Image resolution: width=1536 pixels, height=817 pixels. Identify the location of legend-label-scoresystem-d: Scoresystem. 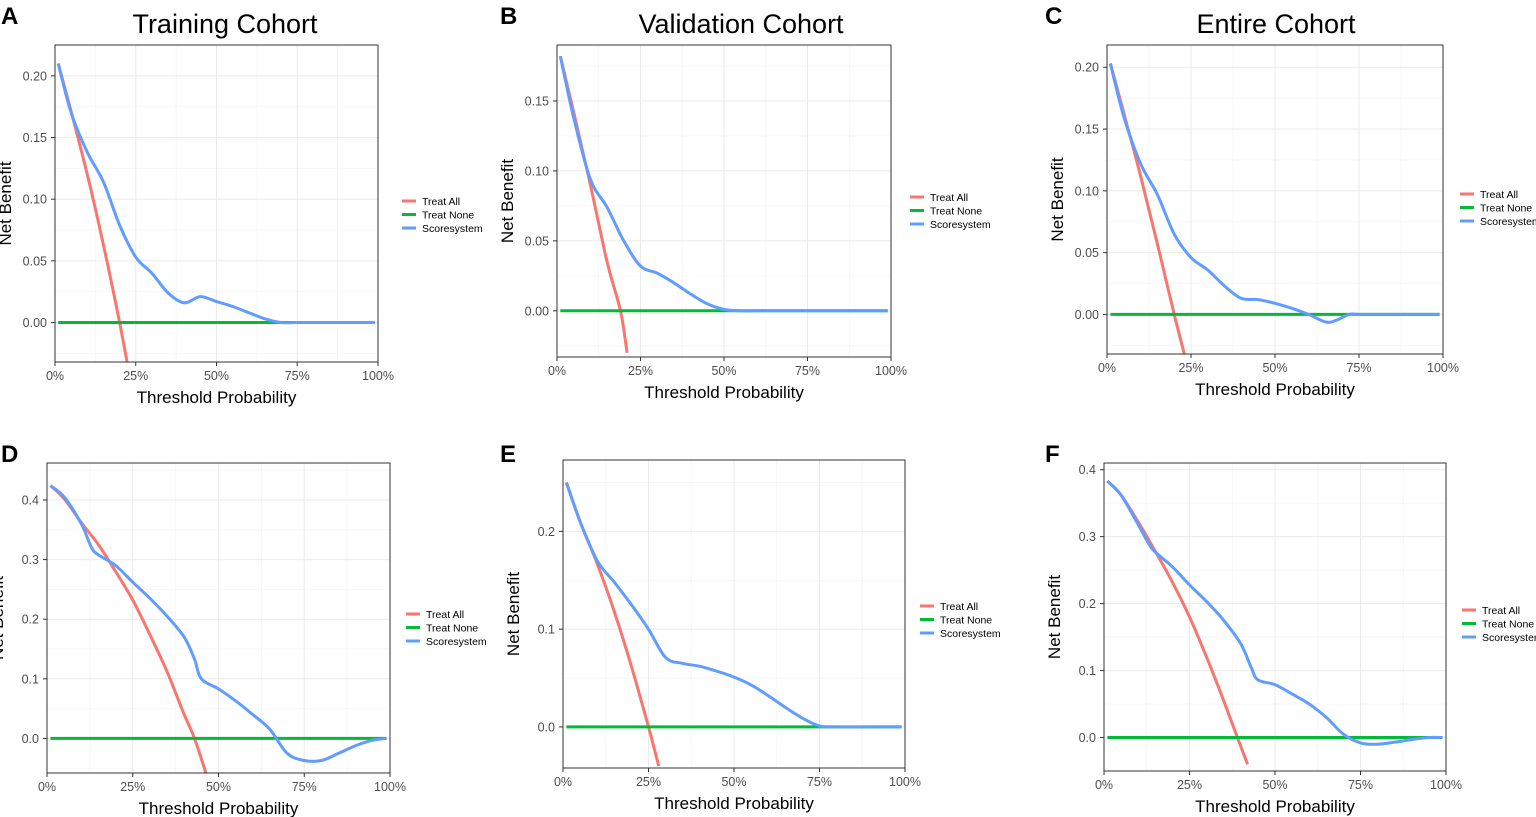
(456, 642).